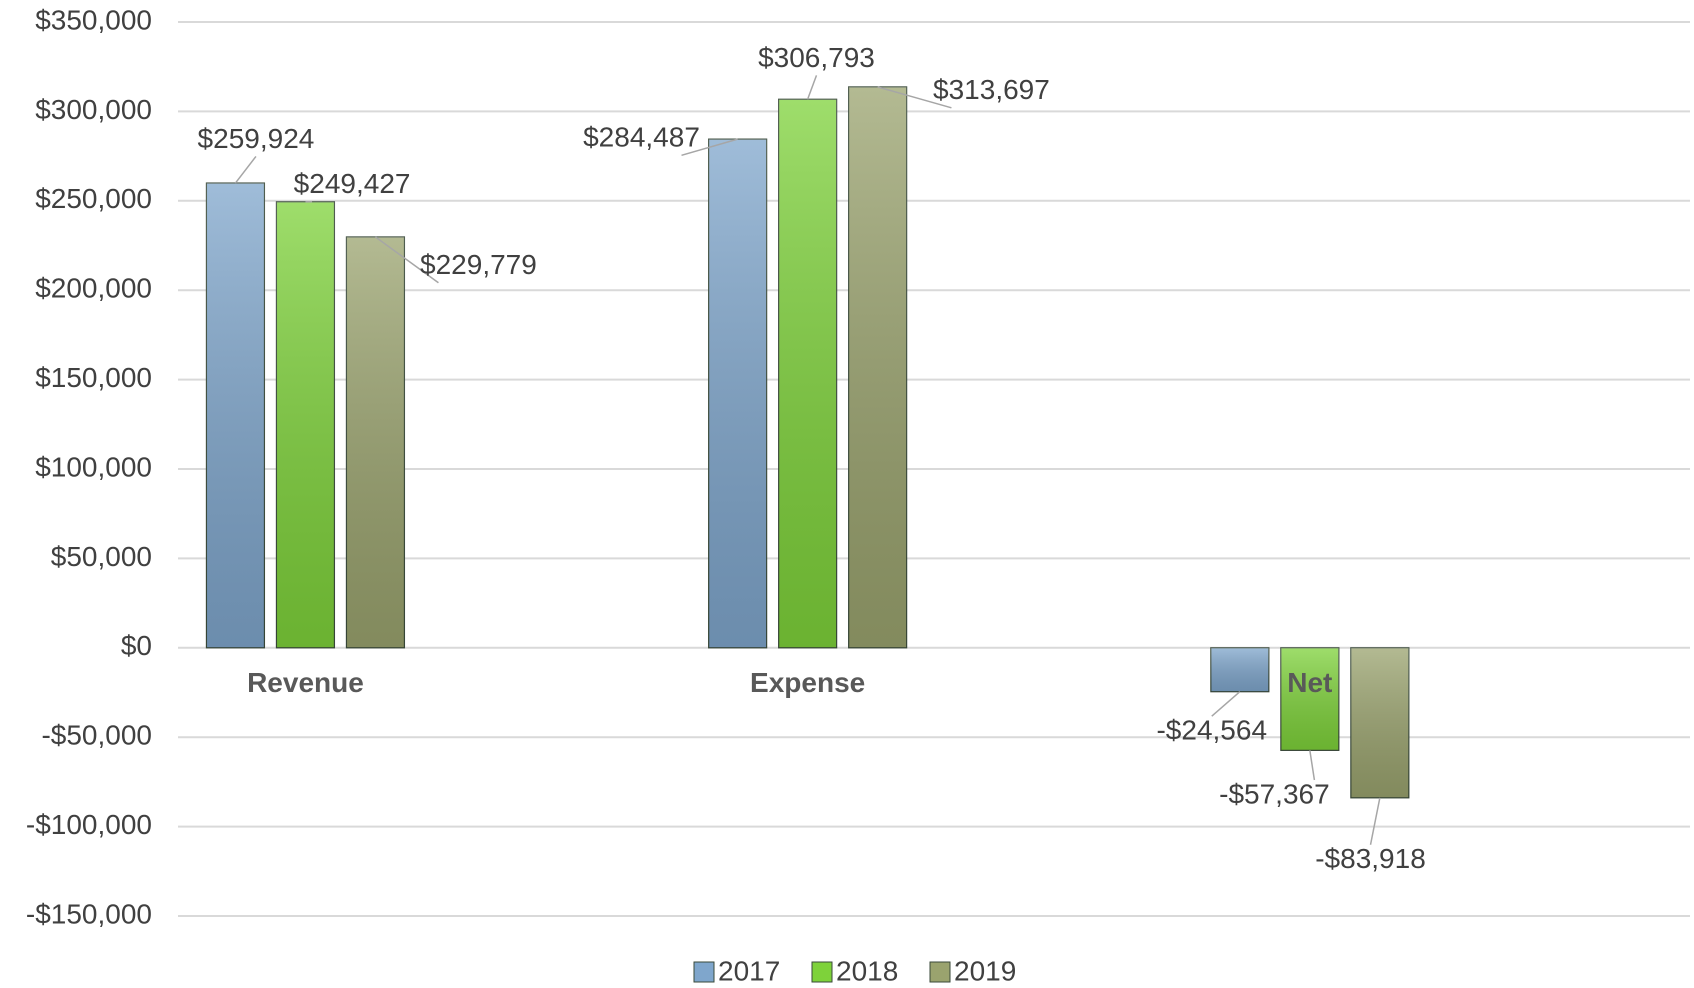 This screenshot has width=1694, height=988. I want to click on legend-label: 2017, so click(749, 970).